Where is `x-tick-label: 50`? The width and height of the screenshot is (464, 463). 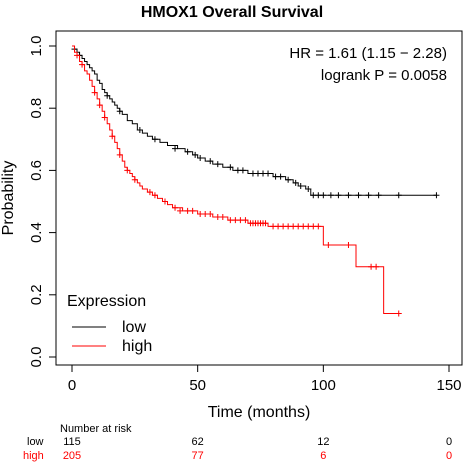 x-tick-label: 50 is located at coordinates (197, 385).